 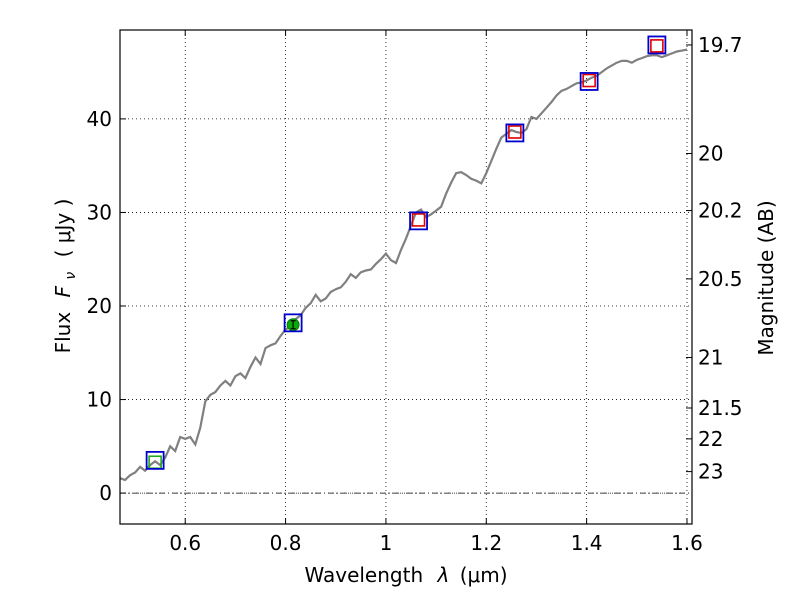 What do you see at coordinates (63, 291) in the screenshot?
I see `y-axis-label-symbol: F` at bounding box center [63, 291].